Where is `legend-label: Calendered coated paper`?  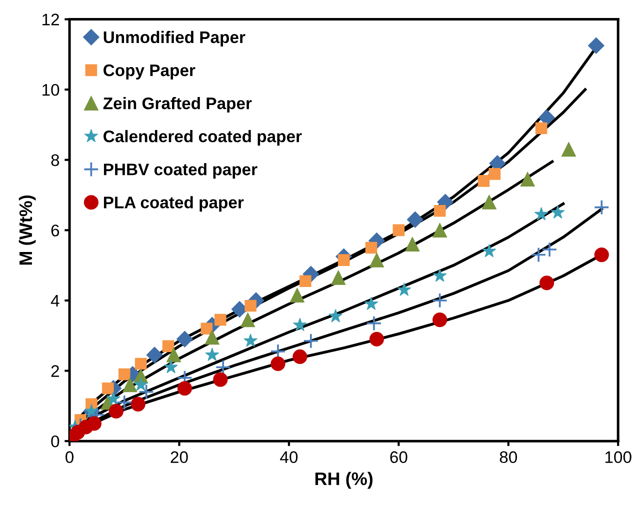
legend-label: Calendered coated paper is located at coordinates (203, 138).